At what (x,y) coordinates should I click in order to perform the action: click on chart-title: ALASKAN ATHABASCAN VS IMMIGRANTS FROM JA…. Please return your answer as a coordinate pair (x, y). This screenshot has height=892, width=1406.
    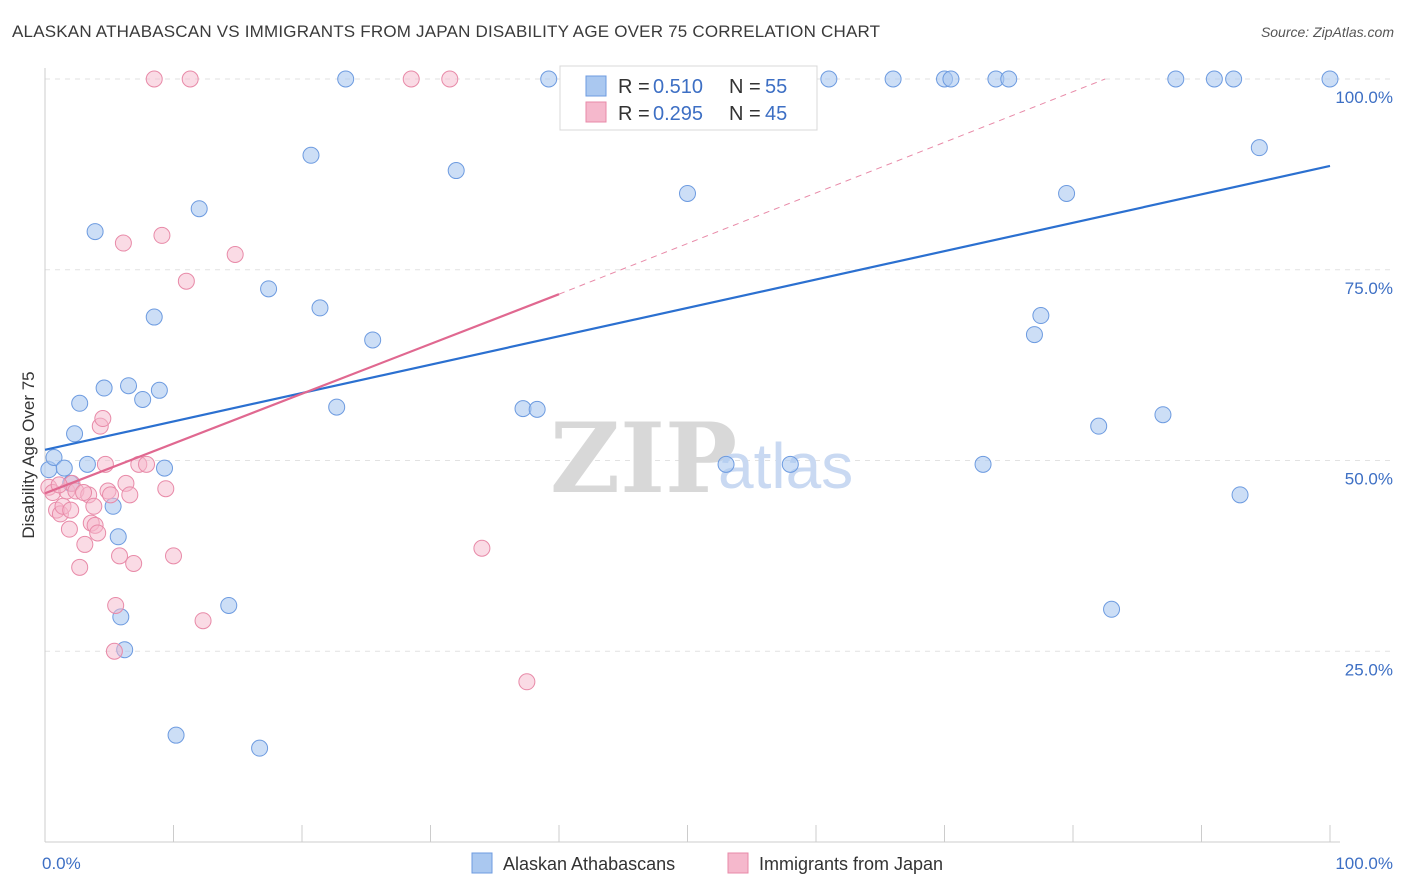
    Looking at the image, I should click on (446, 31).